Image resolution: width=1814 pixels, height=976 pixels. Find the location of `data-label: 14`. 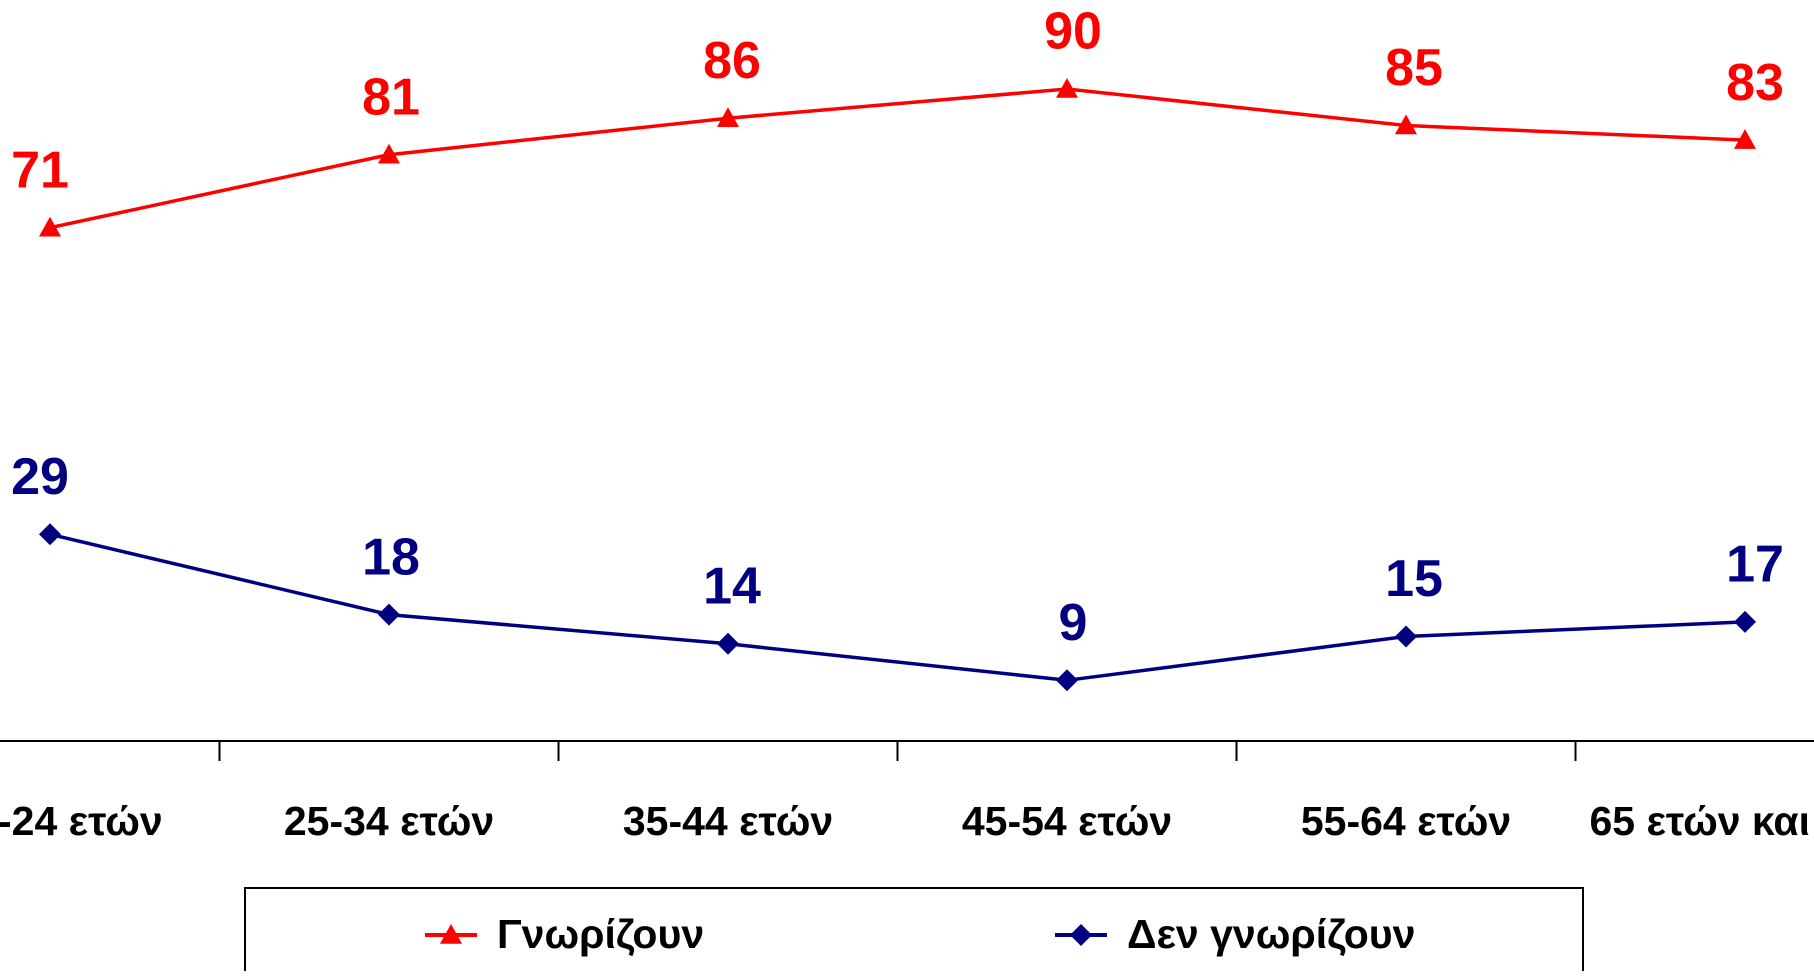

data-label: 14 is located at coordinates (732, 587).